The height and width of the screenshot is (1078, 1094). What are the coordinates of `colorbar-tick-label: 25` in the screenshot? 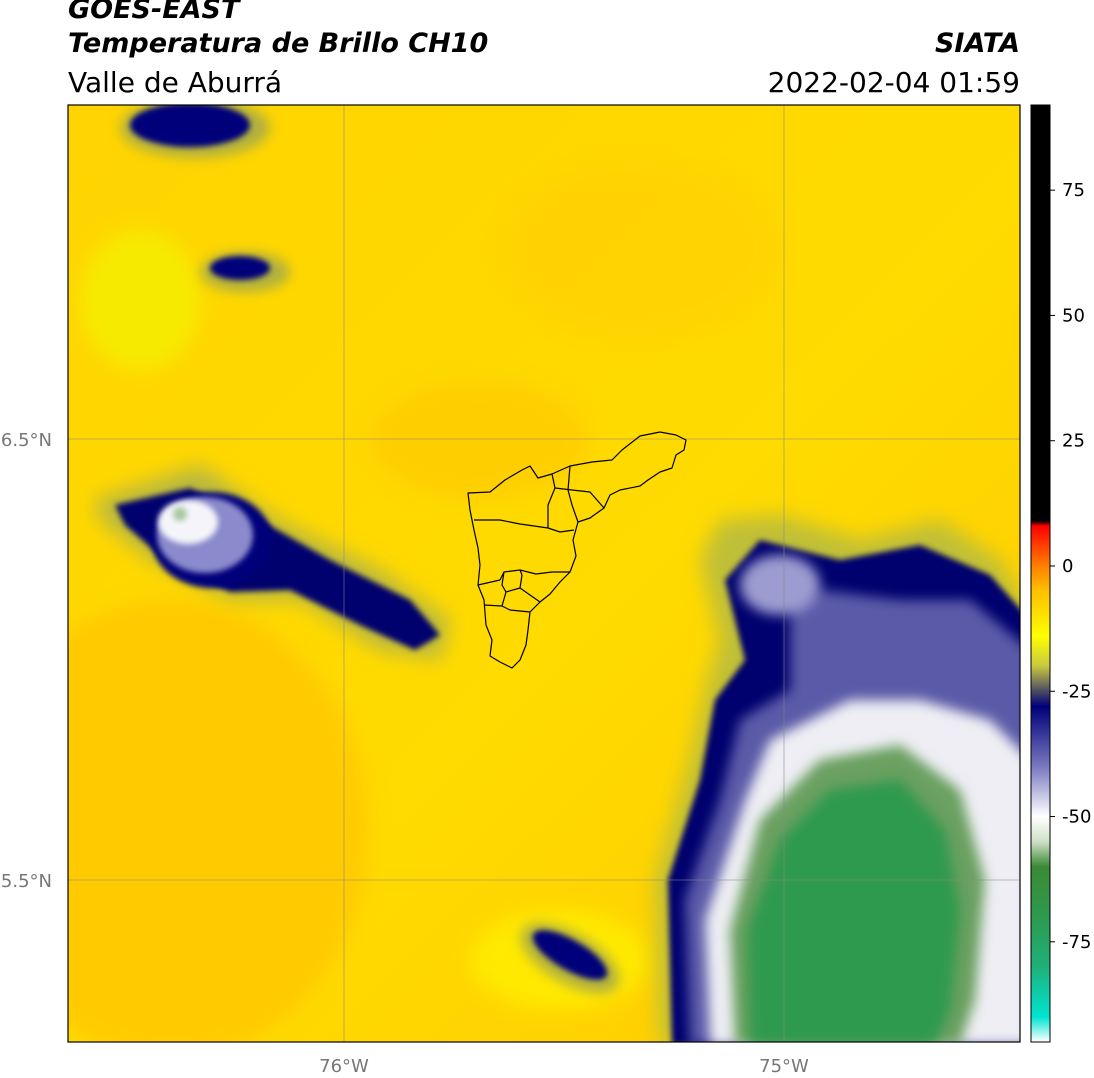 It's located at (1073, 441).